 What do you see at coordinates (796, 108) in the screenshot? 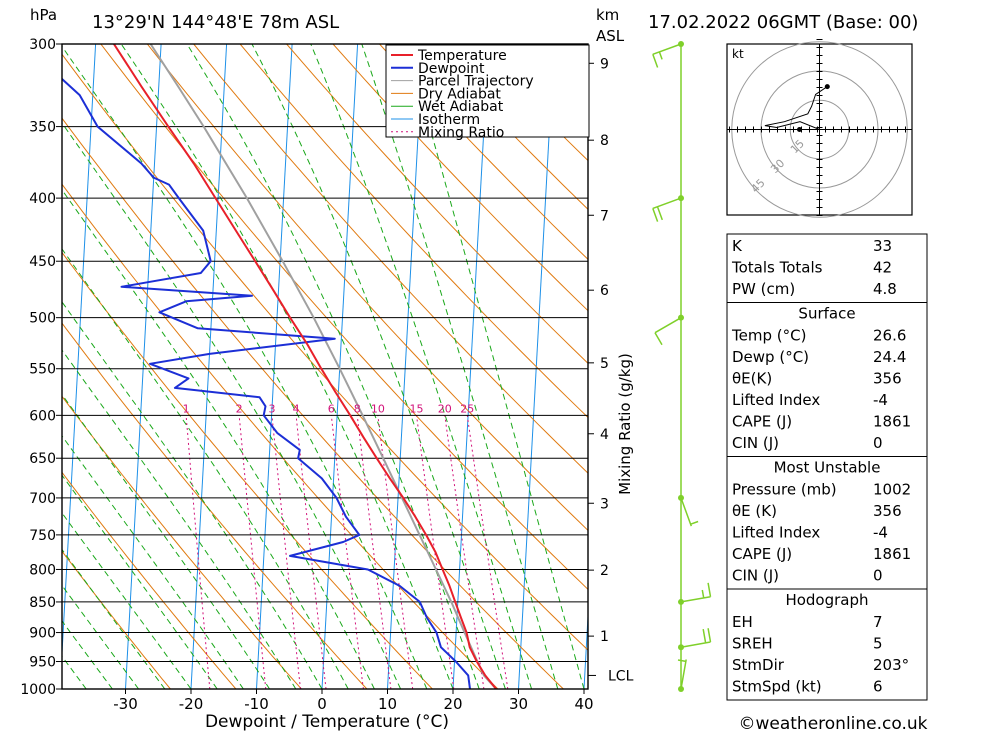
I see `hodograph-trace` at bounding box center [796, 108].